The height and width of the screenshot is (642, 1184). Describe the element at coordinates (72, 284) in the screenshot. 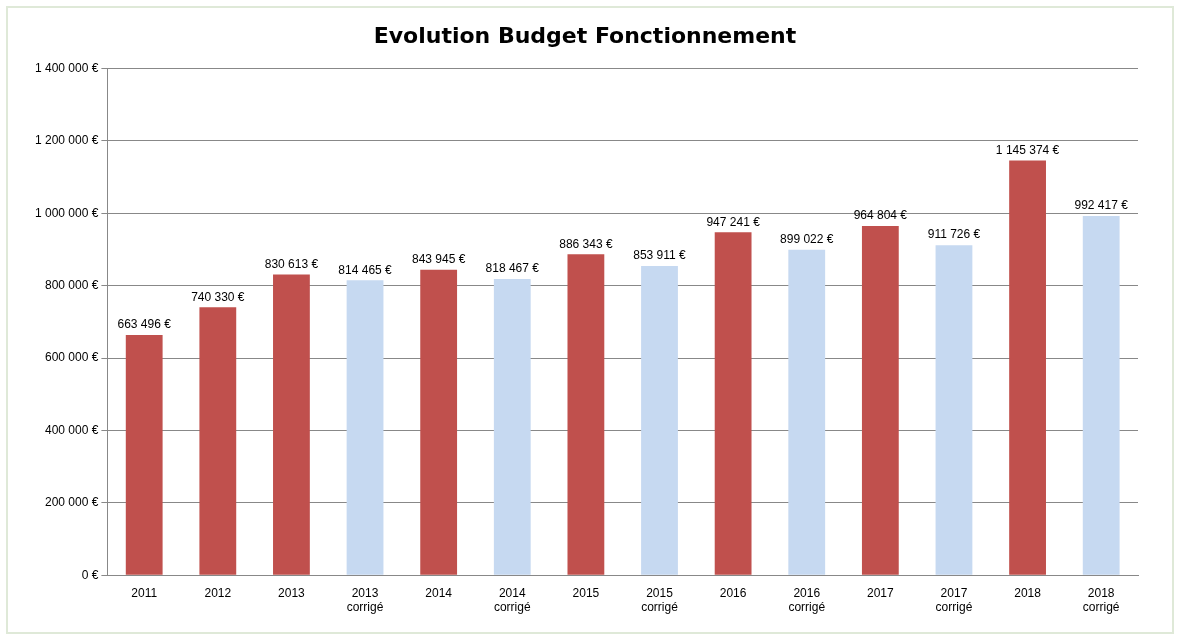

I see `y-tick-label: 800 000 €` at that location.